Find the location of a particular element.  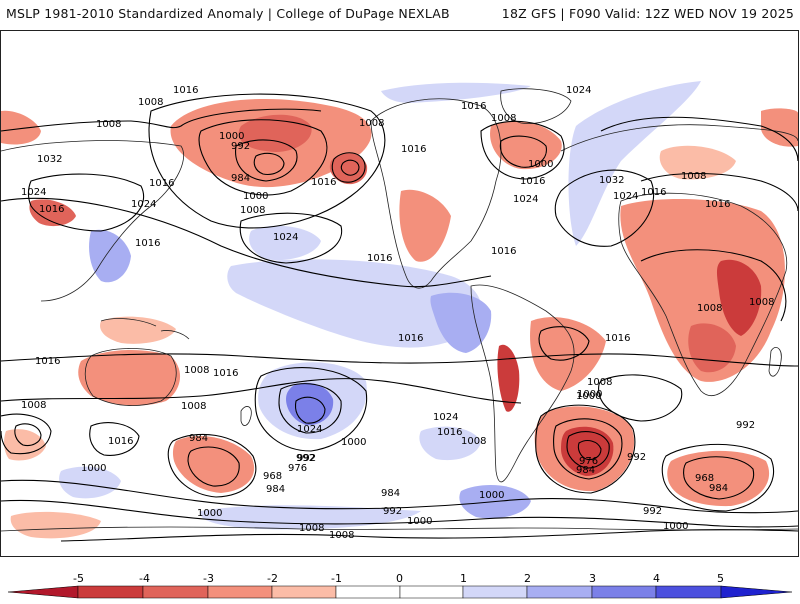

anomaly-negative-western-us is located at coordinates (425, 225).